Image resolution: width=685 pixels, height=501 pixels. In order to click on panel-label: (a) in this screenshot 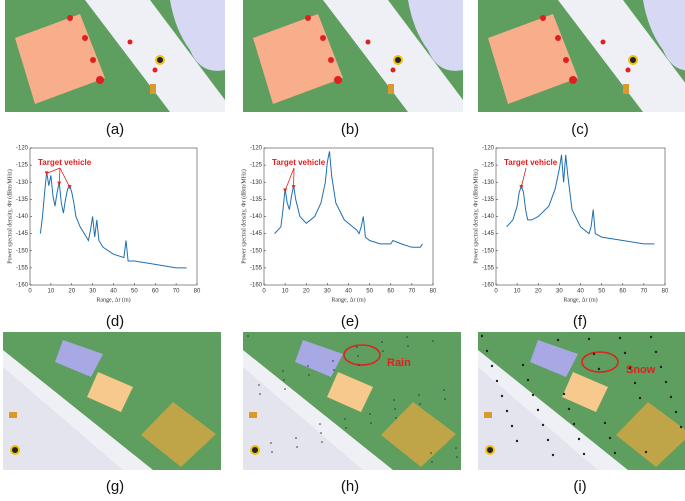, I will do `click(115, 129)`.